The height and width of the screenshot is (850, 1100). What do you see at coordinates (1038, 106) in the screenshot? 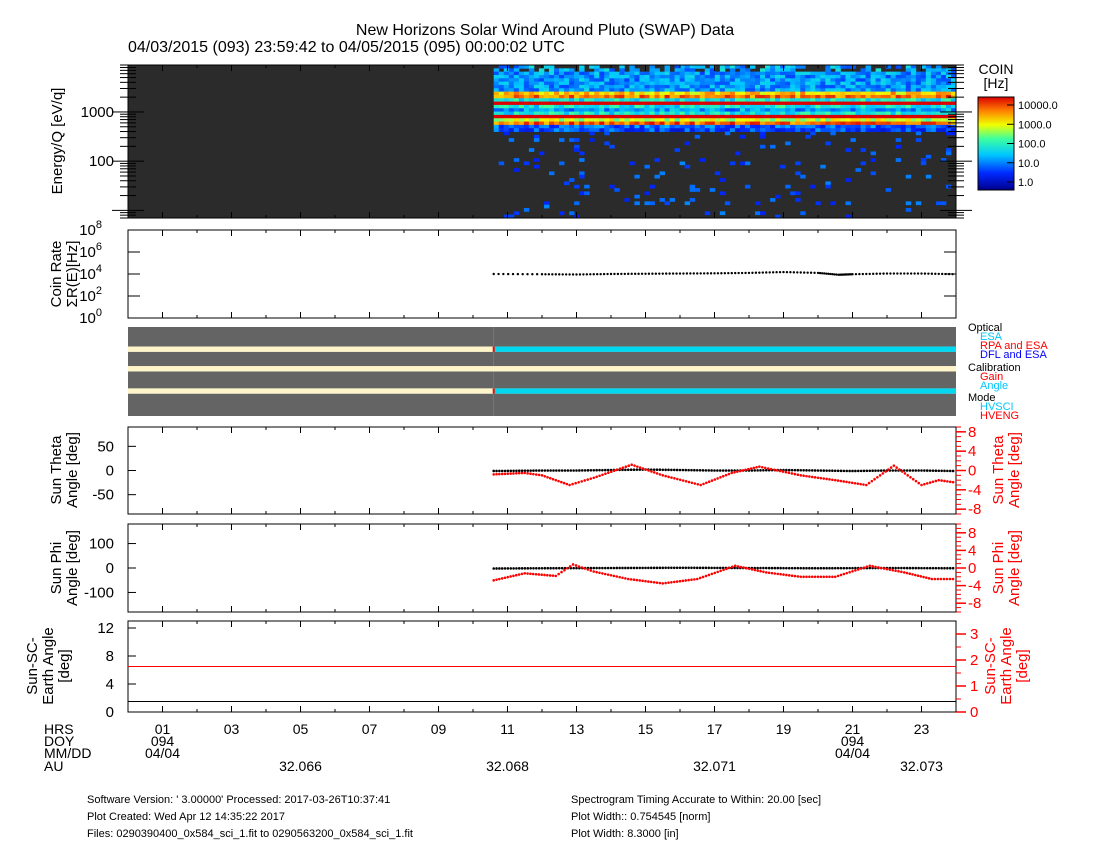
I see `colorbar-tick-label: 10000.0` at bounding box center [1038, 106].